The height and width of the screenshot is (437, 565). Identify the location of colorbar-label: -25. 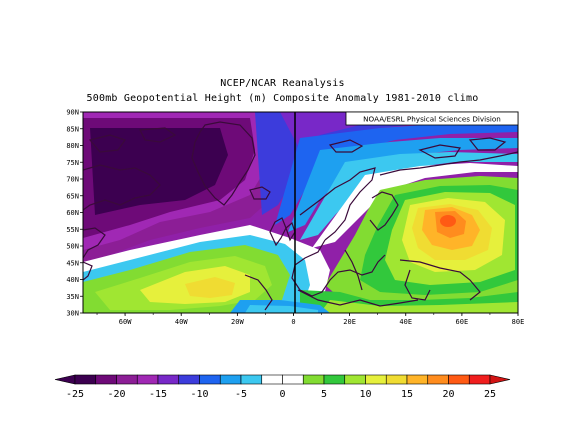
(75, 394).